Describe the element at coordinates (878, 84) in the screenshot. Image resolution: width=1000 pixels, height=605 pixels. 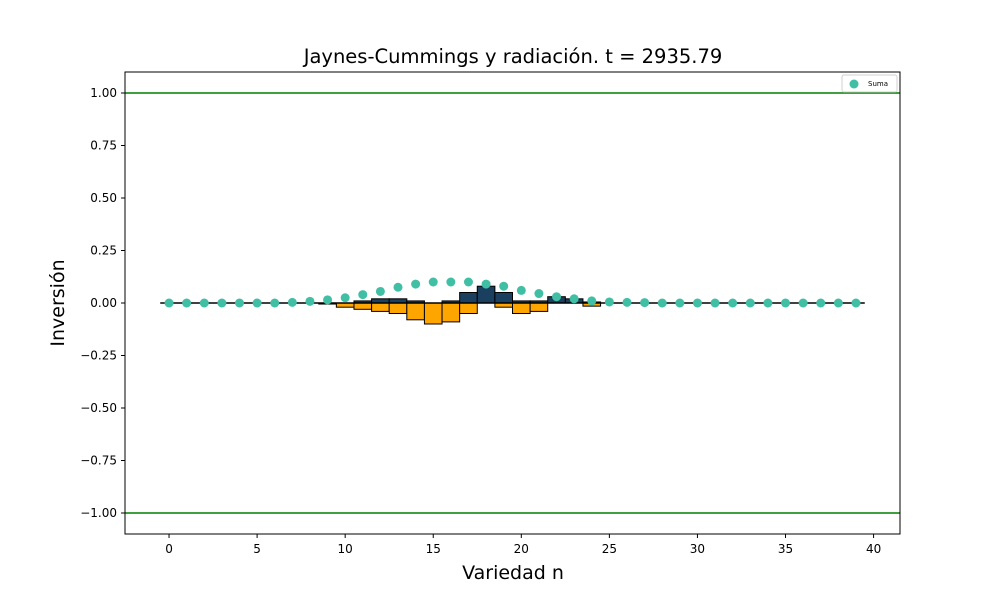
I see `legend-label-suma: Suma` at that location.